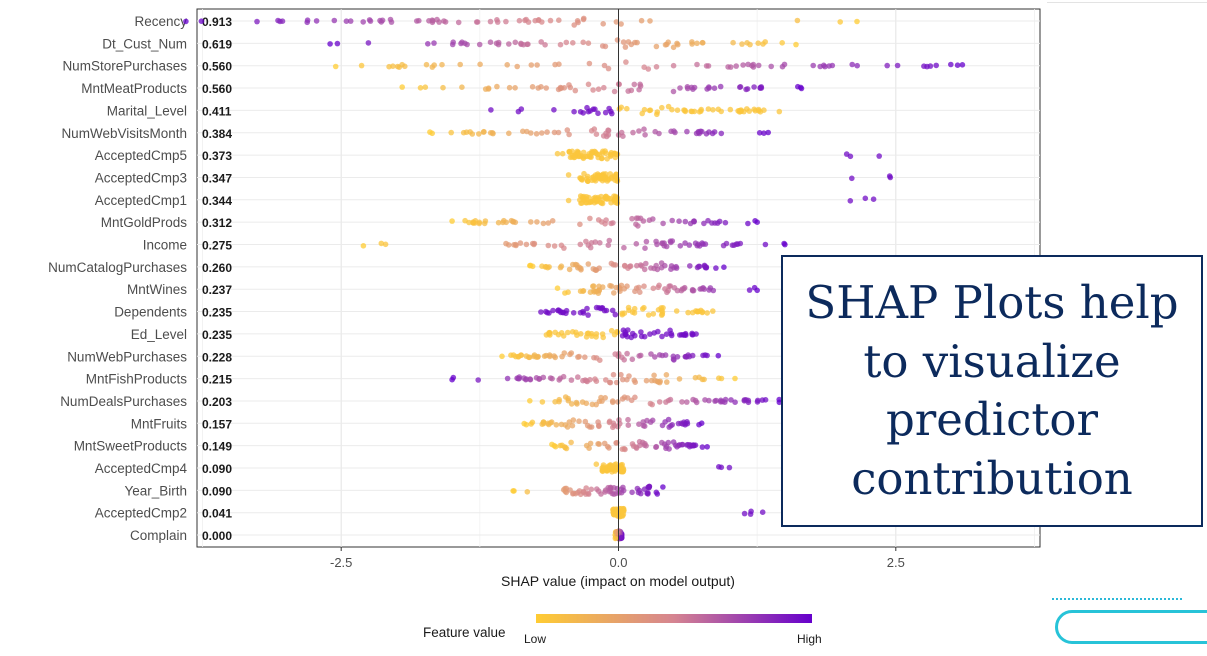 The height and width of the screenshot is (656, 1207). Describe the element at coordinates (1117, 599) in the screenshot. I see `decorative-dotted-line` at that location.